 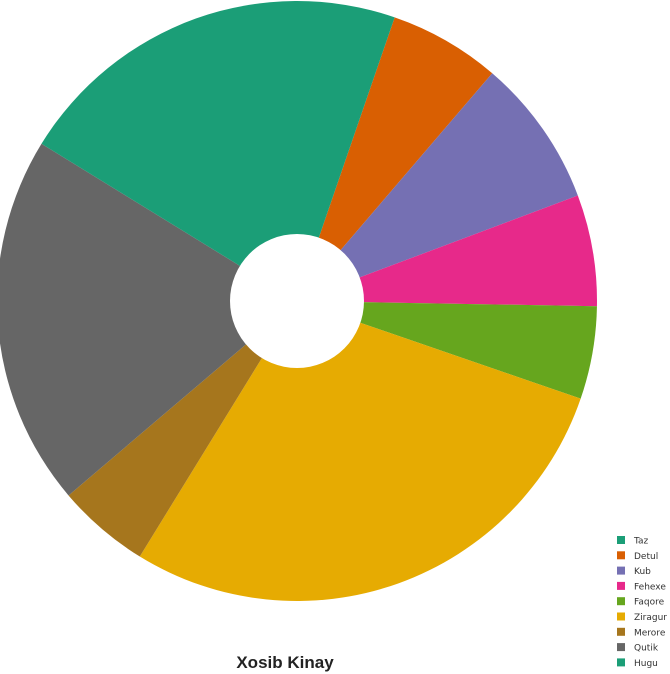 I want to click on legend-swatch-hugu, so click(x=621, y=662).